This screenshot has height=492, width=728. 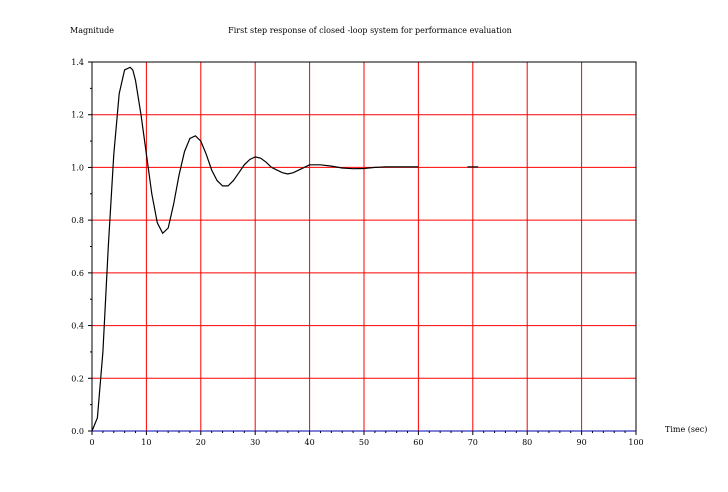 I want to click on y-axis-label: Magnitude, so click(x=92, y=30).